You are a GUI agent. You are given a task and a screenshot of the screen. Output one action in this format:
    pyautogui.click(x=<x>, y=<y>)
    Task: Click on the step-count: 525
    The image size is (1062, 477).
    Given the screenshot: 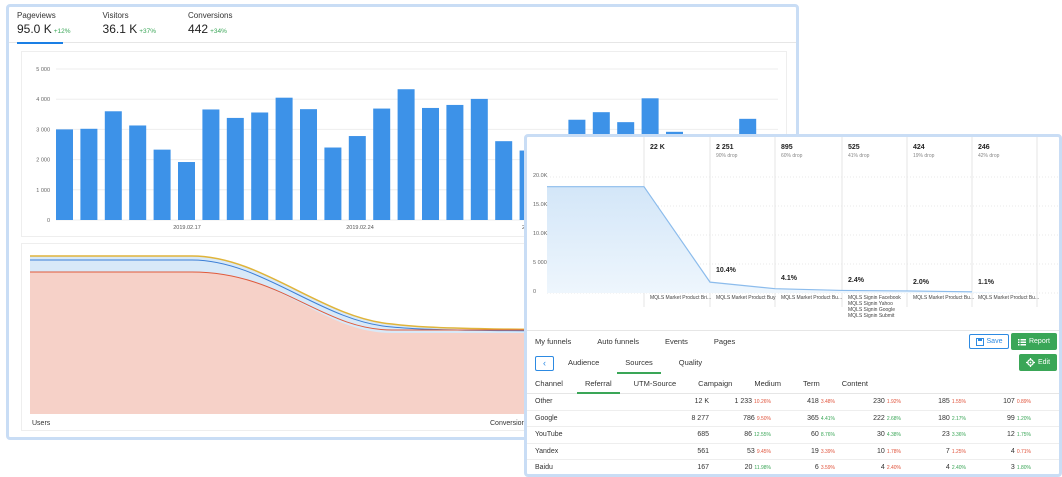 What is the action you would take?
    pyautogui.click(x=854, y=147)
    